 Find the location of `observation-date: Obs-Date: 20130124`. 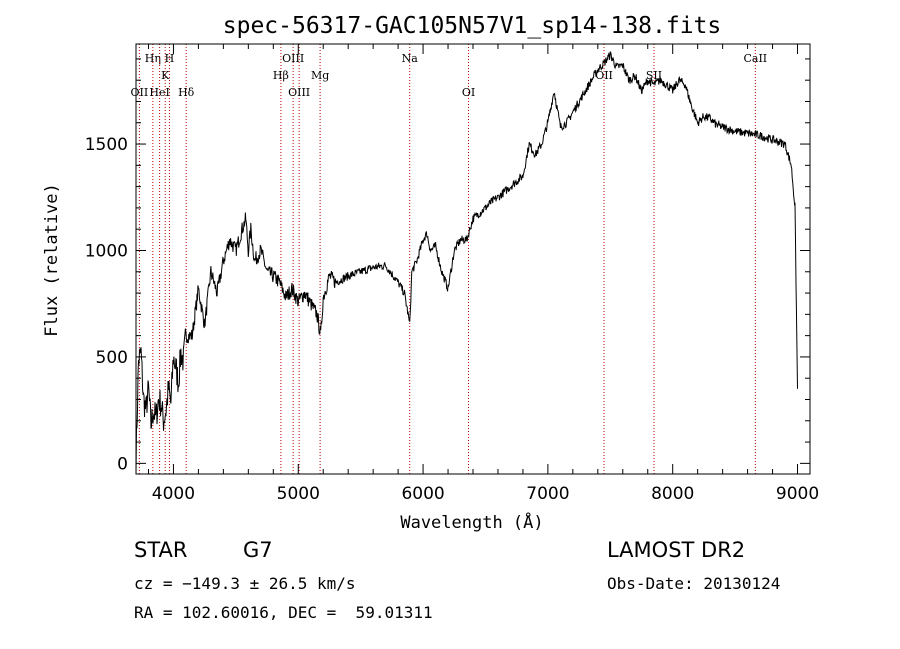

observation-date: Obs-Date: 20130124 is located at coordinates (694, 583).